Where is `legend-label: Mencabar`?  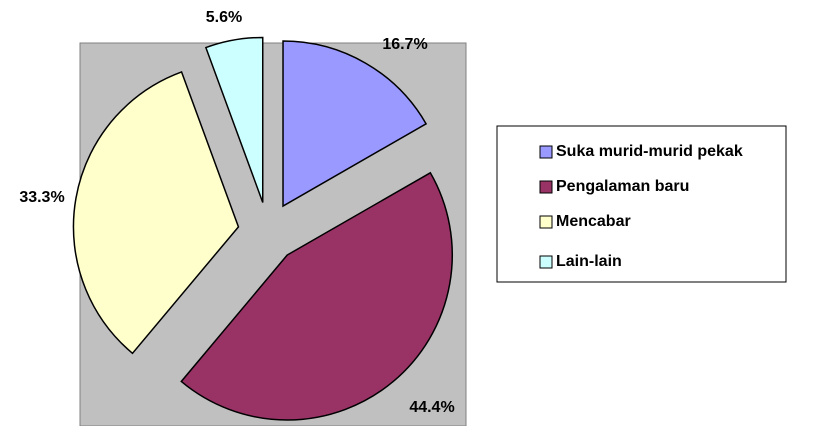
legend-label: Mencabar is located at coordinates (593, 221).